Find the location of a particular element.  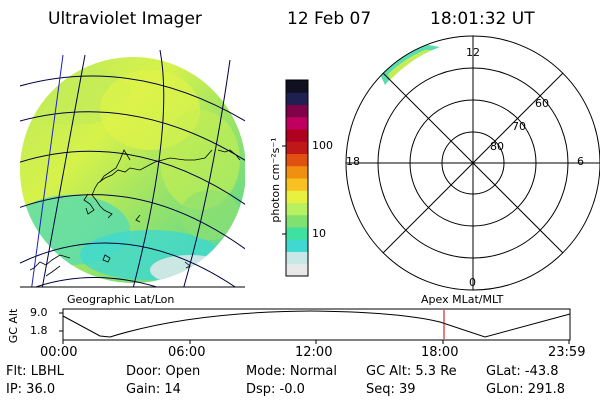

mlt-12-label: 12 is located at coordinates (473, 52).